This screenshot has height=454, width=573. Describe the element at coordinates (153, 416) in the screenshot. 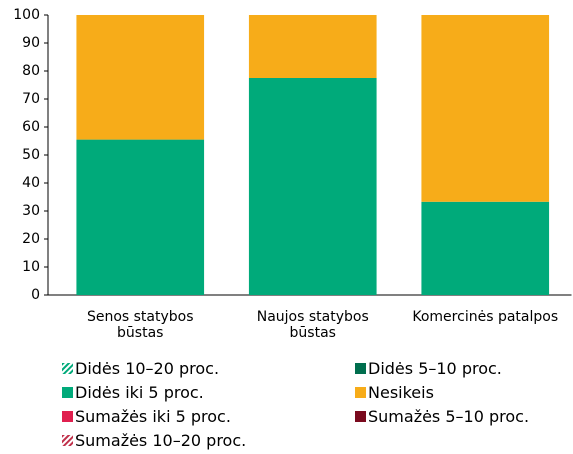

I see `legend-label: Sumažės iki 5 proc.` at that location.